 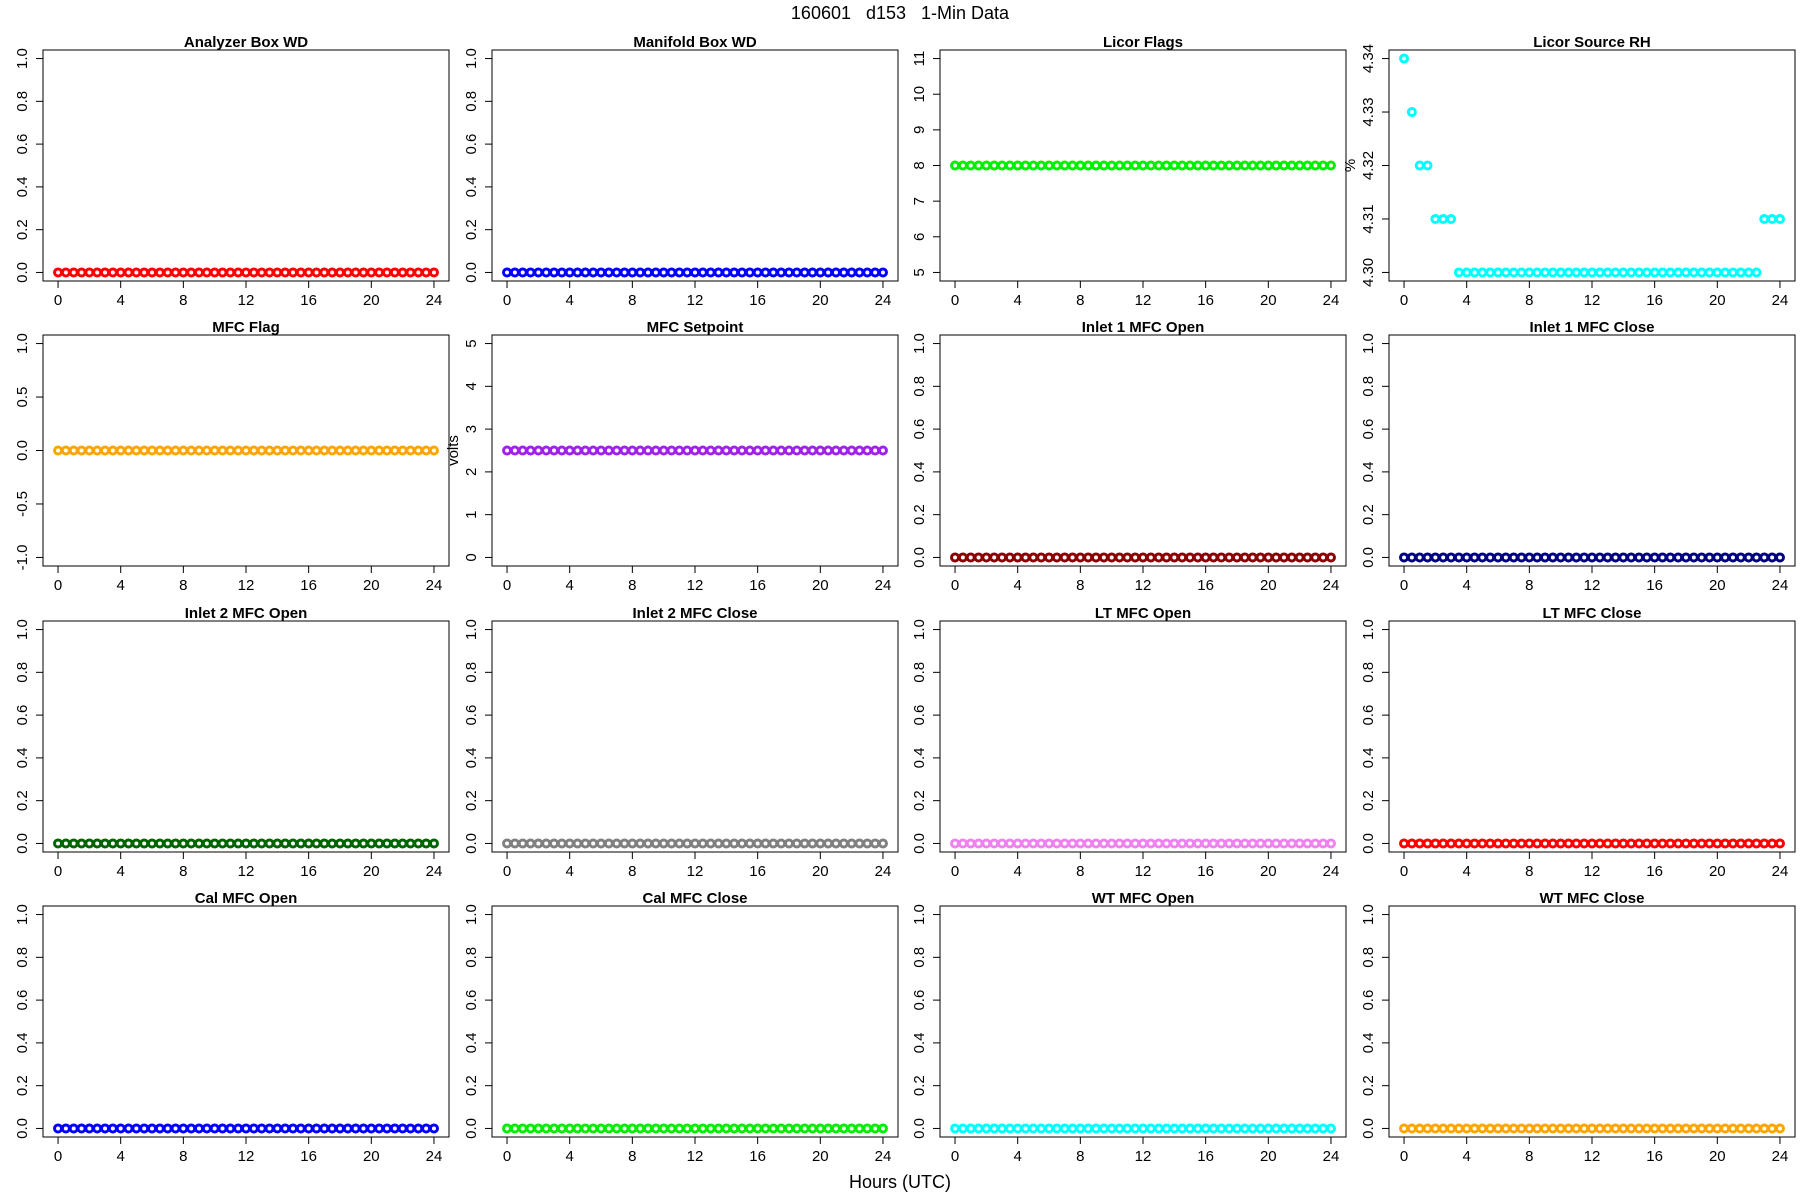 What do you see at coordinates (471, 629) in the screenshot?
I see `y-tick-label: 1.0` at bounding box center [471, 629].